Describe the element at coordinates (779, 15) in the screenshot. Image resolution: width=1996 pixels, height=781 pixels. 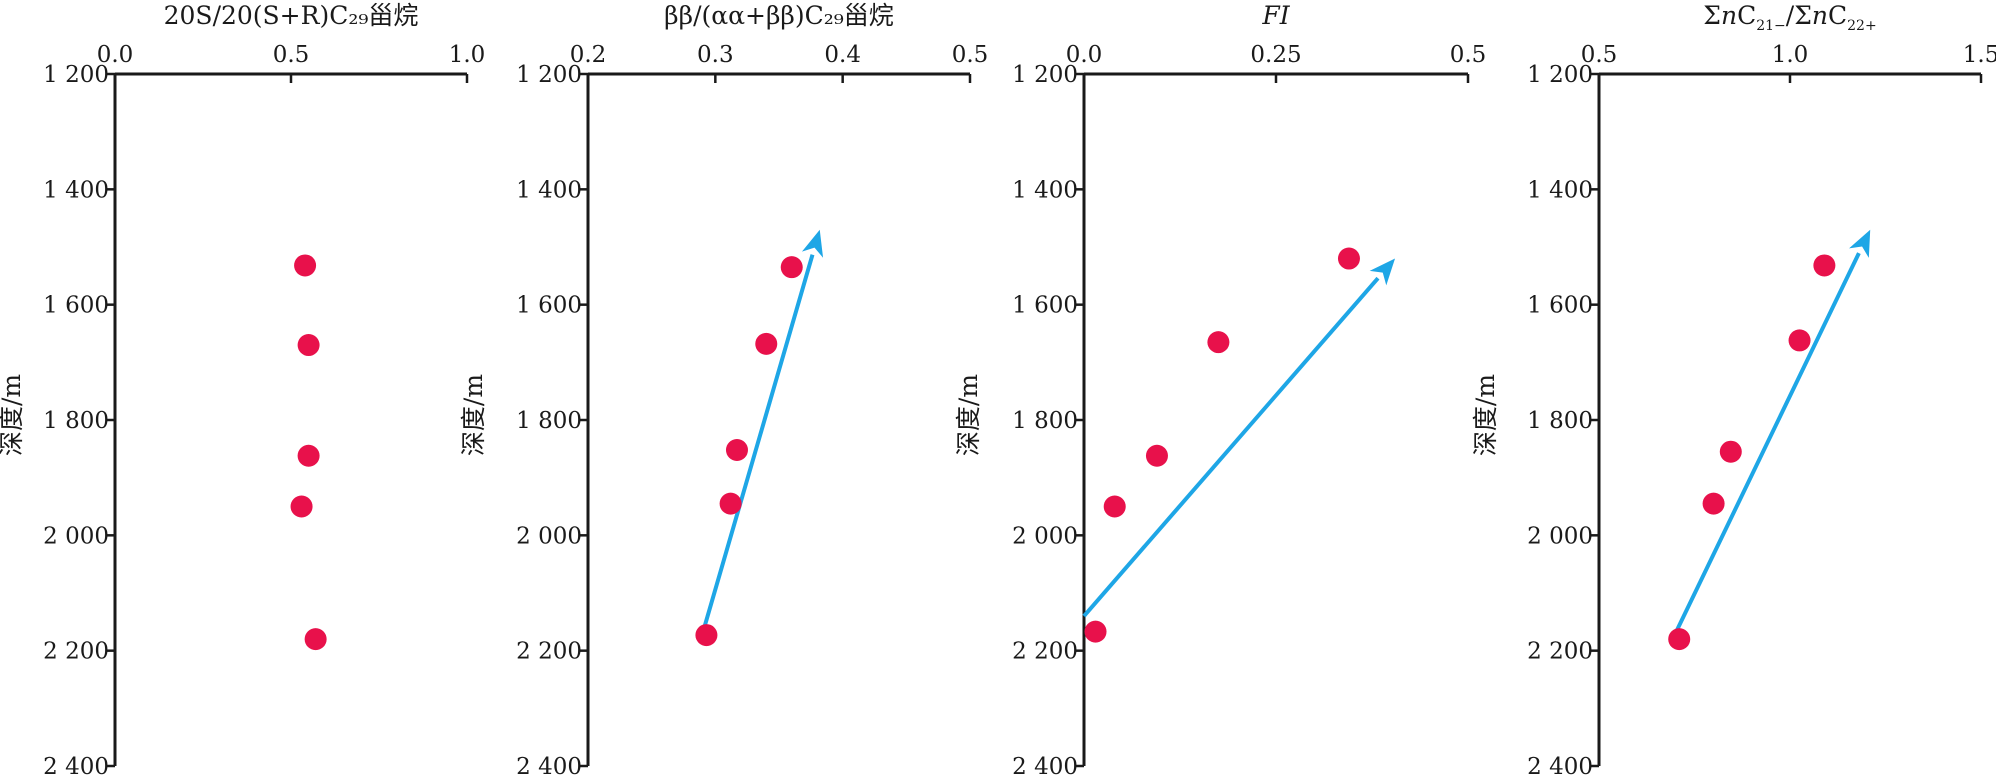
I see `chart-title: ββ/(αα+ββ)C₂₉甾烷` at that location.